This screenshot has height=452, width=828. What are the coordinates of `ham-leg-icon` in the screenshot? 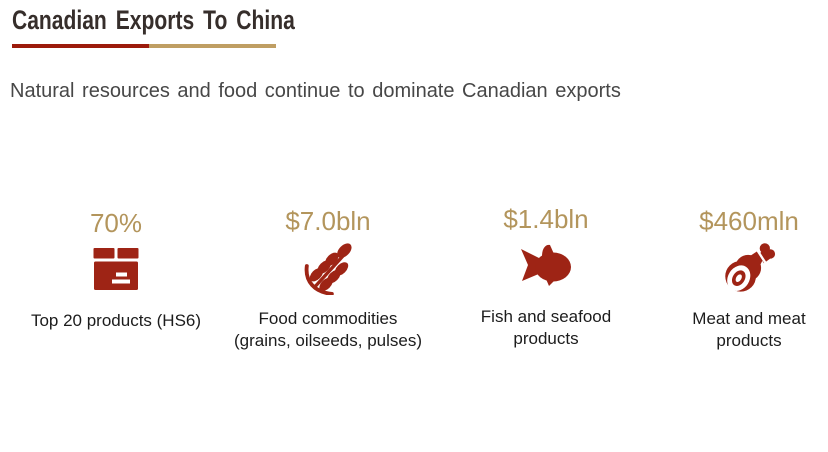 It's located at (731, 267).